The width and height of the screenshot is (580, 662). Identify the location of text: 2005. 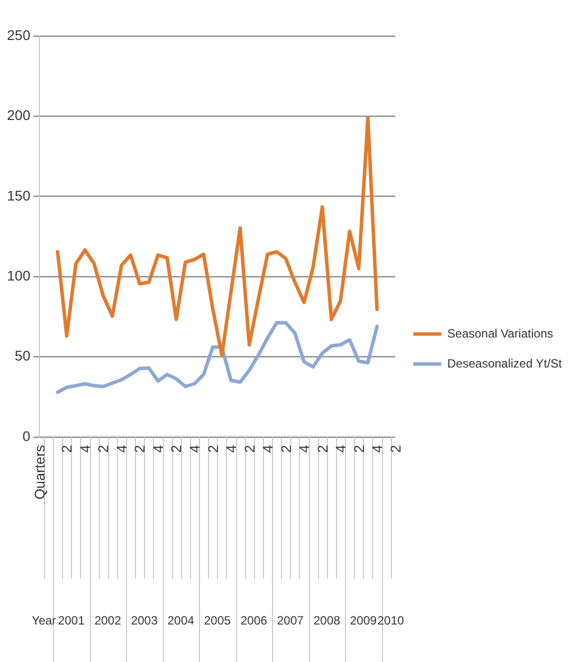
(217, 620).